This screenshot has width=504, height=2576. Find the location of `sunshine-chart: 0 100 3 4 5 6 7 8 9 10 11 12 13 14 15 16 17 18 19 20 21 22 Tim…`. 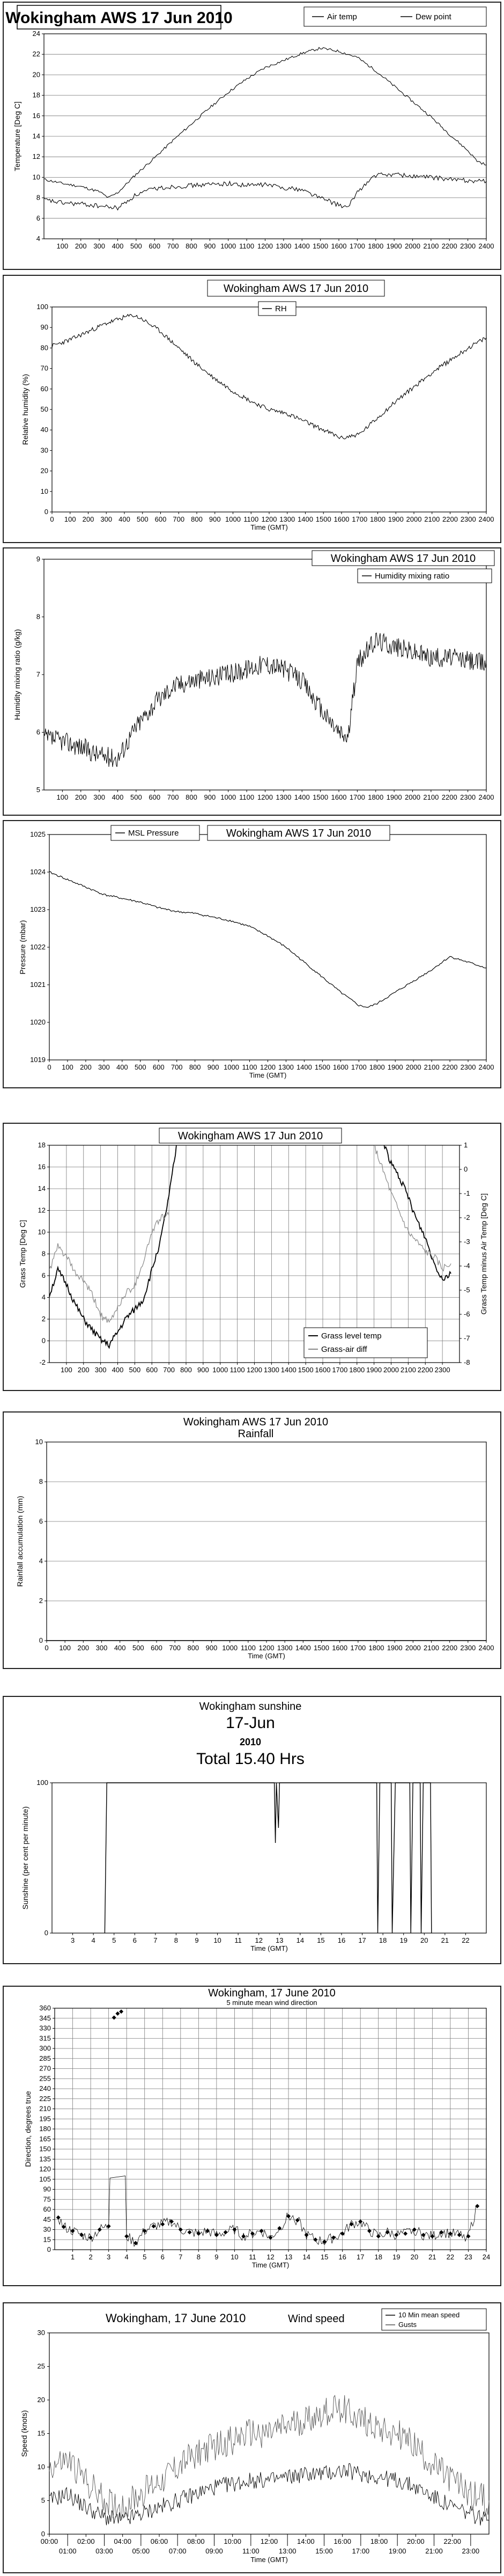

sunshine-chart: 0 100 3 4 5 6 7 8 9 10 11 12 13 14 15 16 17 18 19 20 21 22 Tim… is located at coordinates (252, 1830).